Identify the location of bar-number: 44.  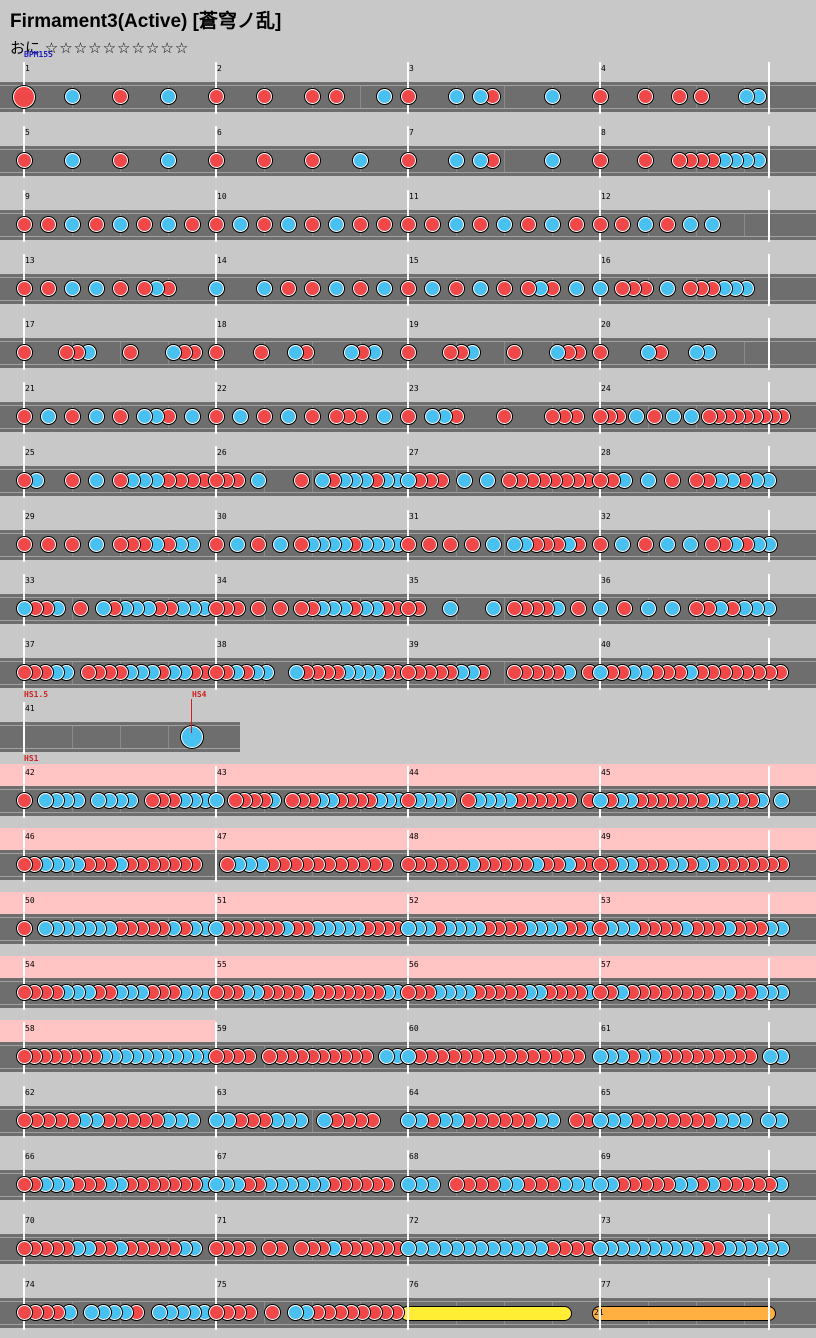
(414, 772).